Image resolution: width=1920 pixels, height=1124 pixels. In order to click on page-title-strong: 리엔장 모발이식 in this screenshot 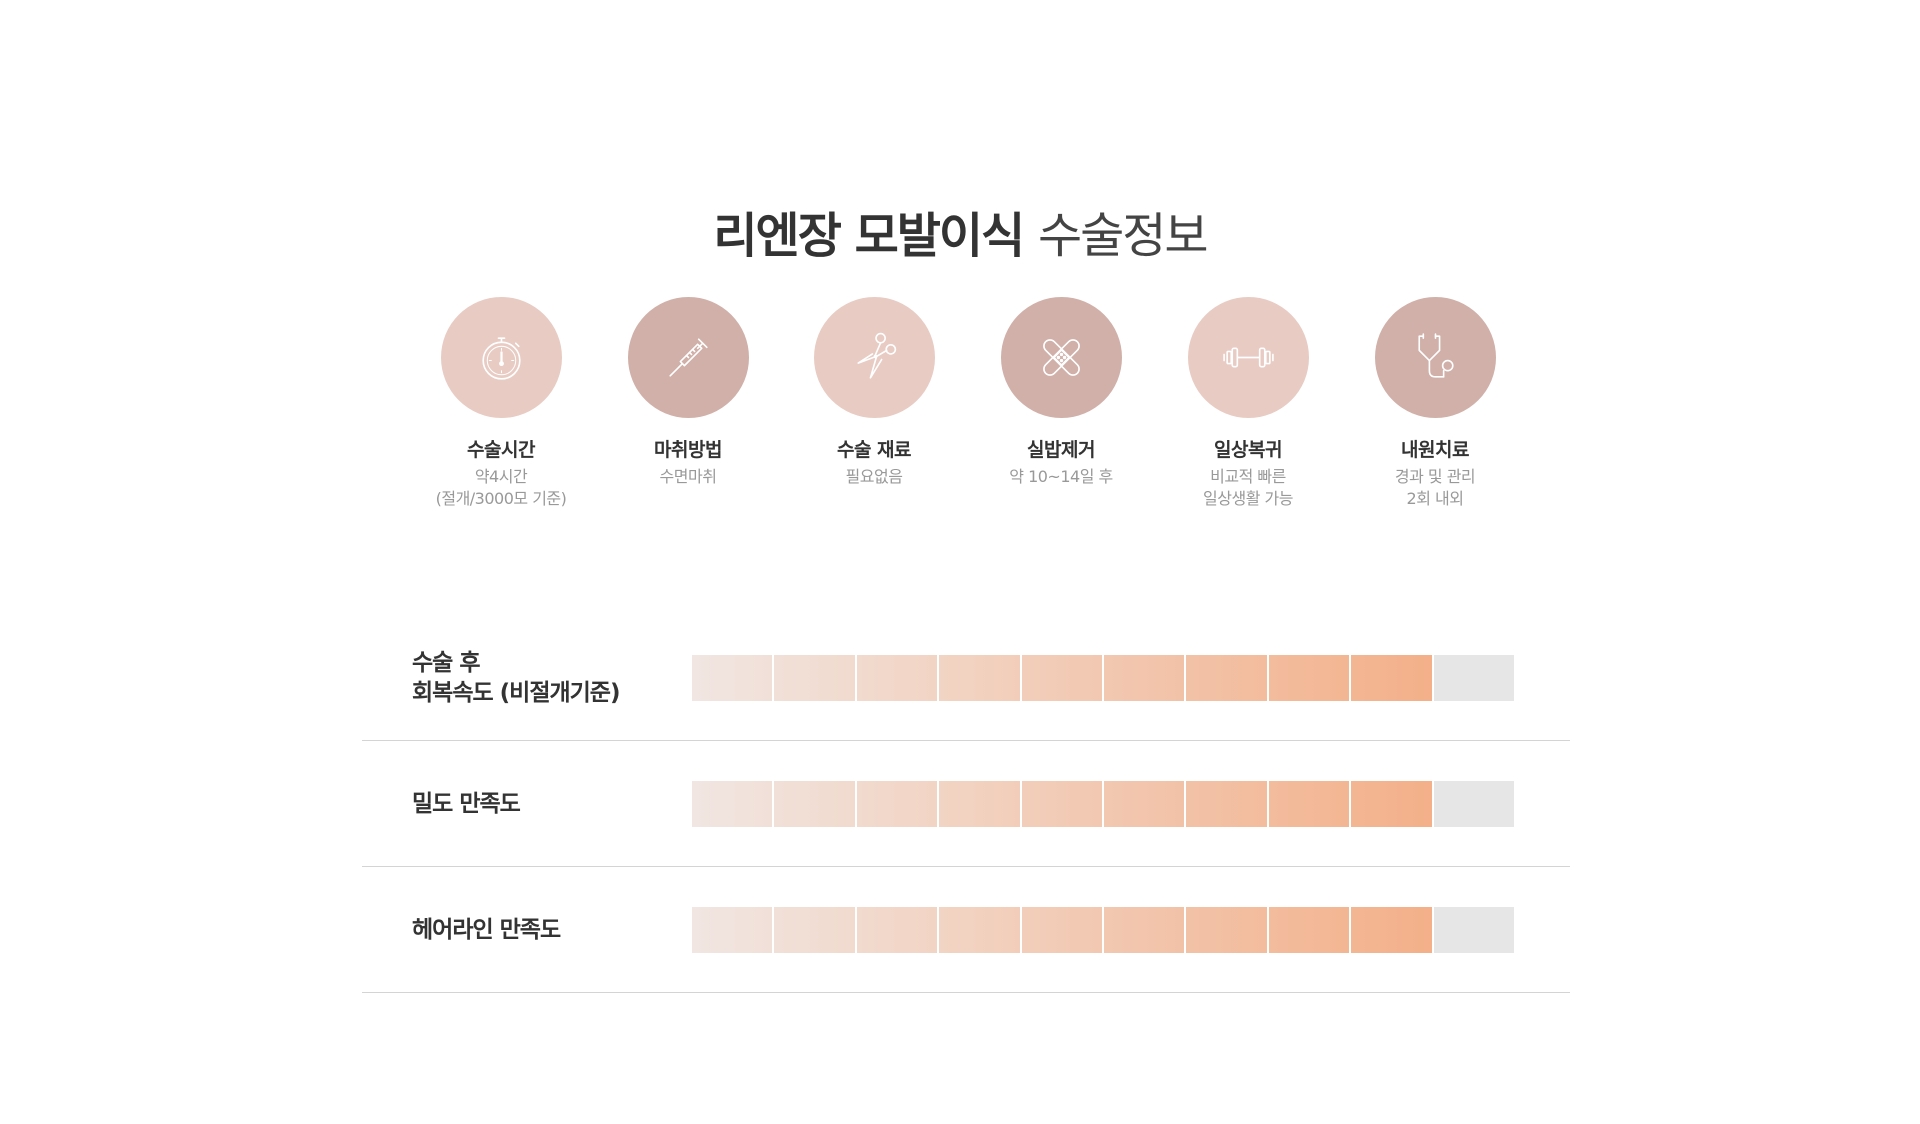, I will do `click(869, 236)`.